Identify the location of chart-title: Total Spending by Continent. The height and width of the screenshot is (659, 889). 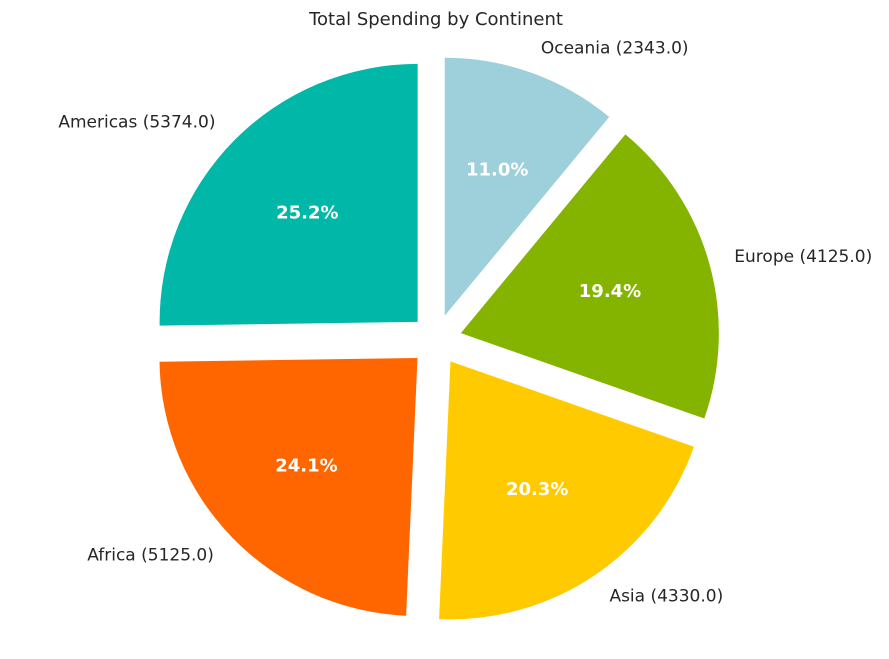
(435, 19).